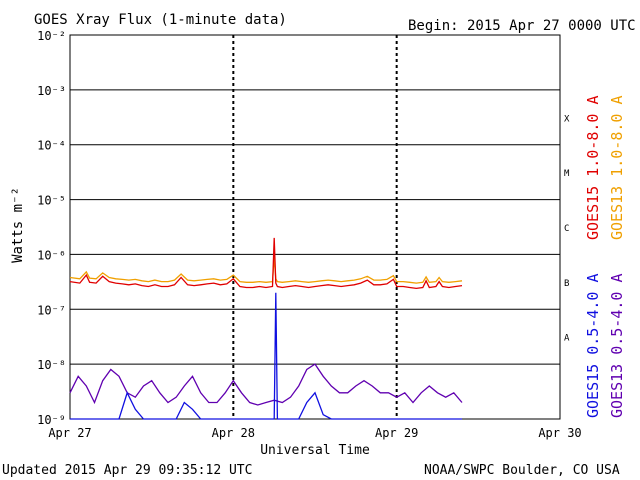 The width and height of the screenshot is (640, 480). What do you see at coordinates (396, 433) in the screenshot?
I see `x-tick-label: Apr 29` at bounding box center [396, 433].